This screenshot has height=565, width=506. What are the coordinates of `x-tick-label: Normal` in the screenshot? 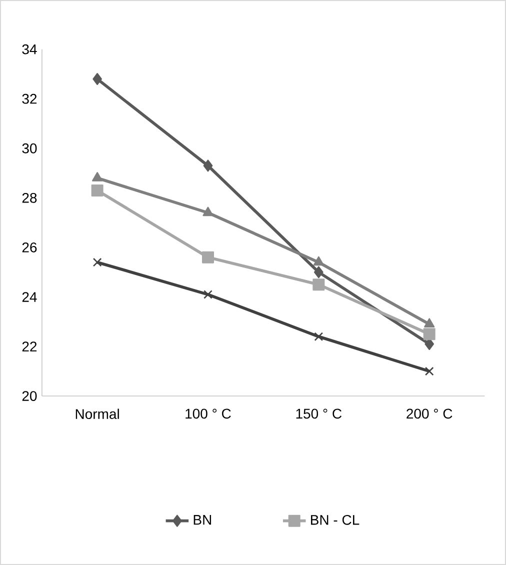 It's located at (97, 414).